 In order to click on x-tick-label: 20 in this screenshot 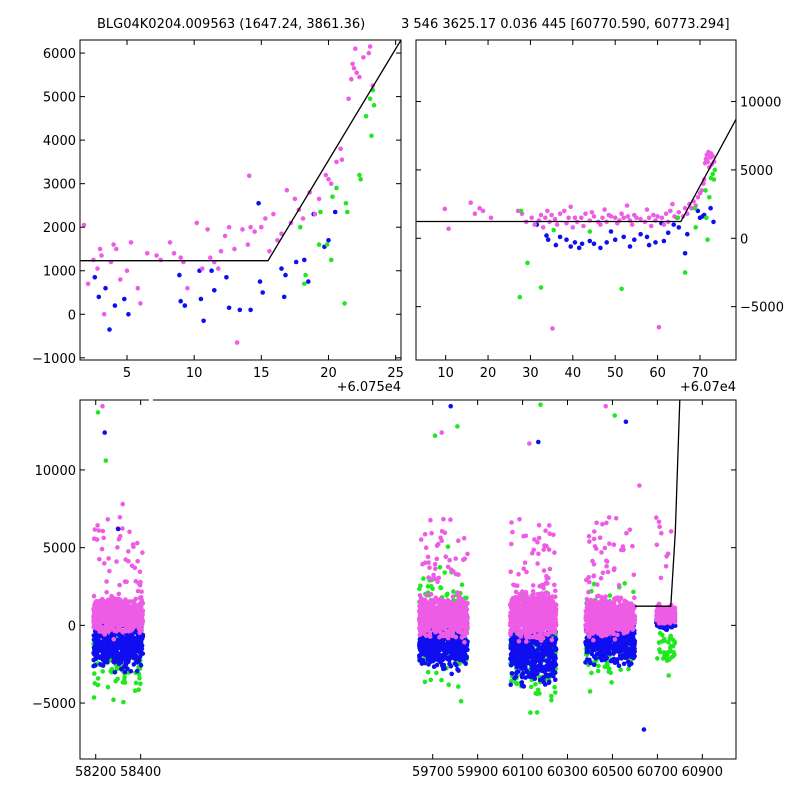, I will do `click(328, 373)`.